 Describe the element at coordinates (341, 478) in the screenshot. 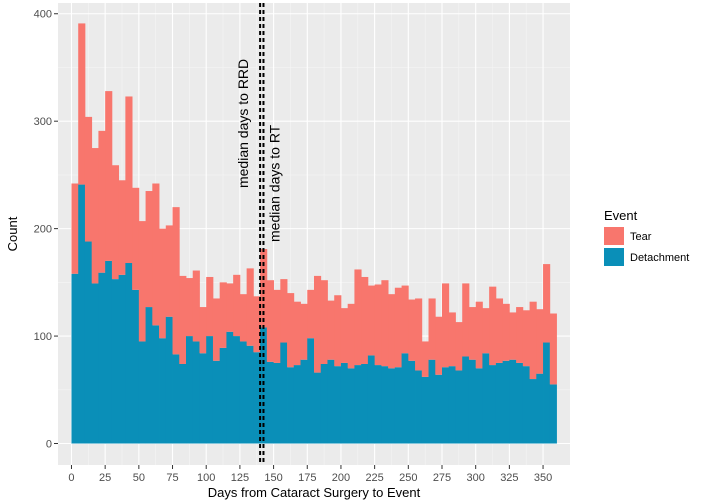

I see `x-tick-label: 200` at that location.